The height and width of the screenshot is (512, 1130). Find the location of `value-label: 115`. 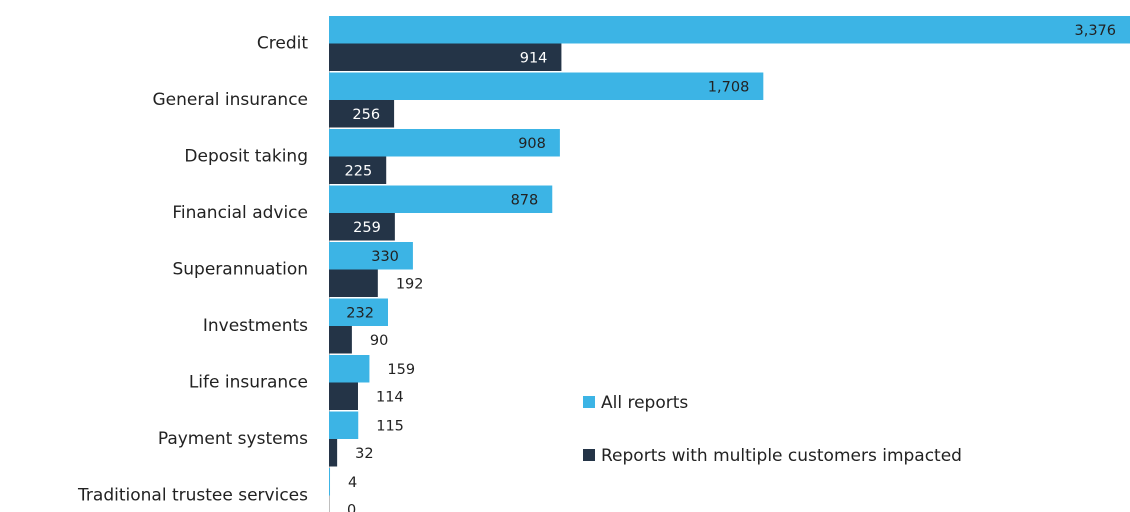

value-label: 115 is located at coordinates (390, 426).